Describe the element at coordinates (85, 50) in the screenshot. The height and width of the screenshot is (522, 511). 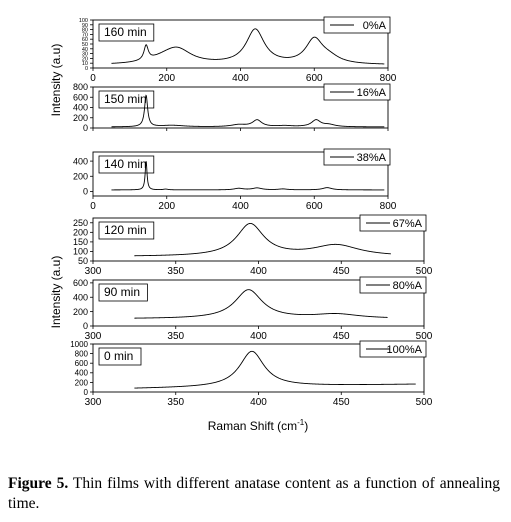
I see `y-tick-label: 40` at that location.